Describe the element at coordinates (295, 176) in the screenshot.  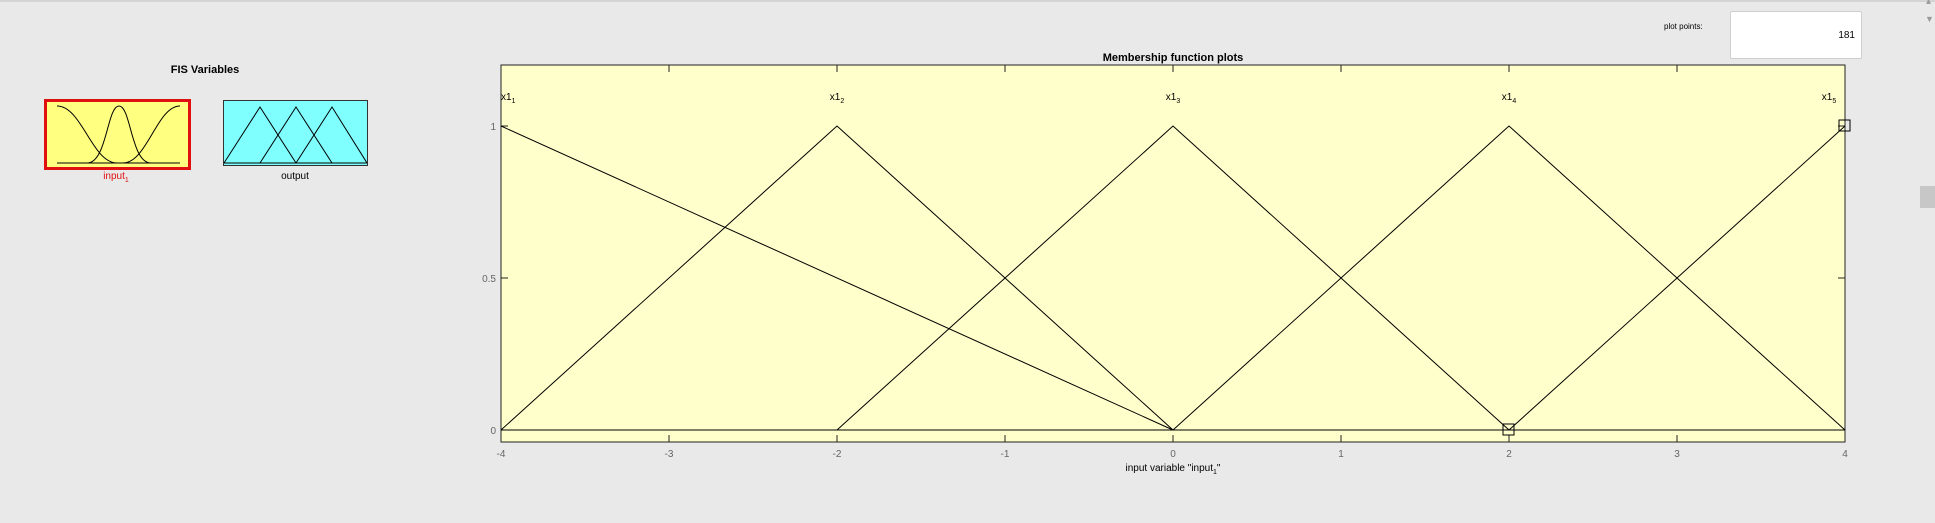
I see `output-variable-label: output` at that location.